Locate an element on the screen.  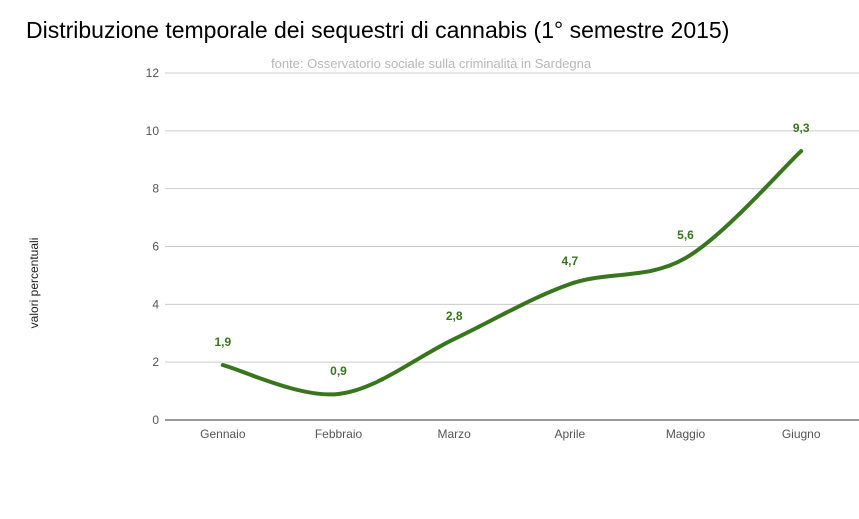
y-tick-labels: 0 2 4 6 8 10 12 is located at coordinates (153, 246).